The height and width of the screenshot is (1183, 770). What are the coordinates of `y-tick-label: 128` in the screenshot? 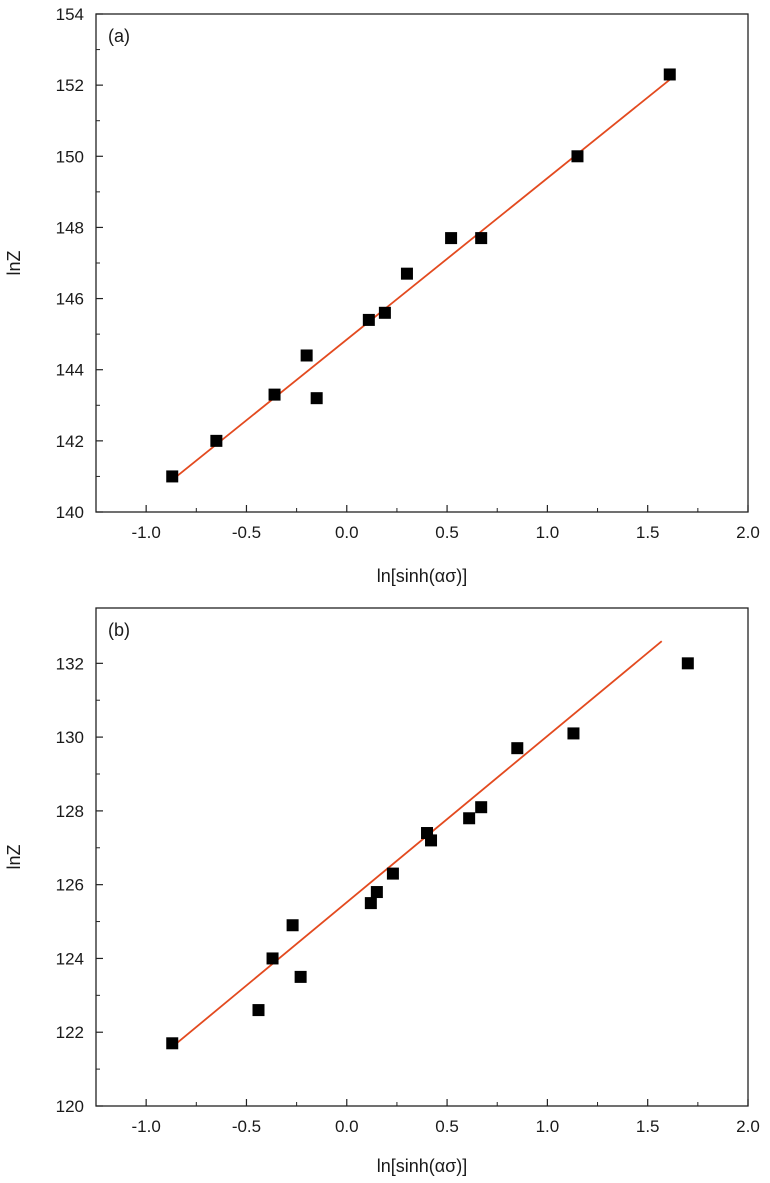 It's located at (70, 811).